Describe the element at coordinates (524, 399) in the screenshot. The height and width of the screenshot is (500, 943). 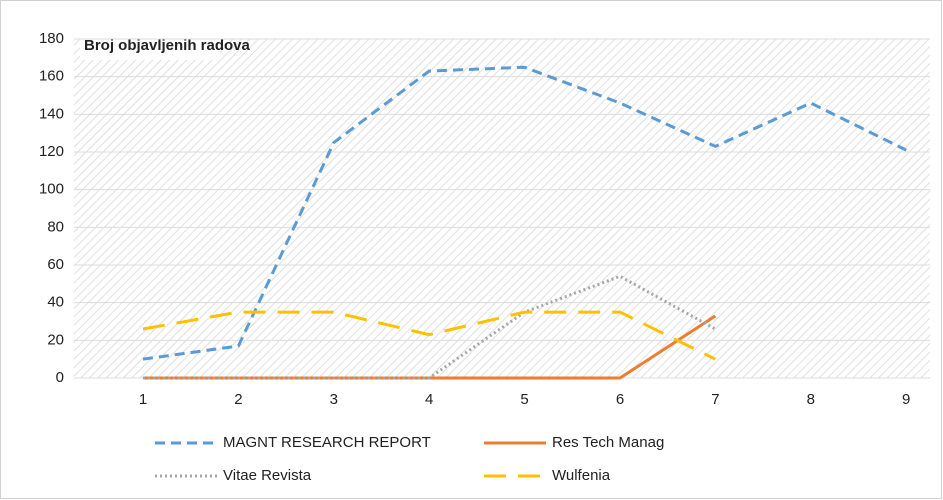
I see `x-tick-label: 5` at that location.